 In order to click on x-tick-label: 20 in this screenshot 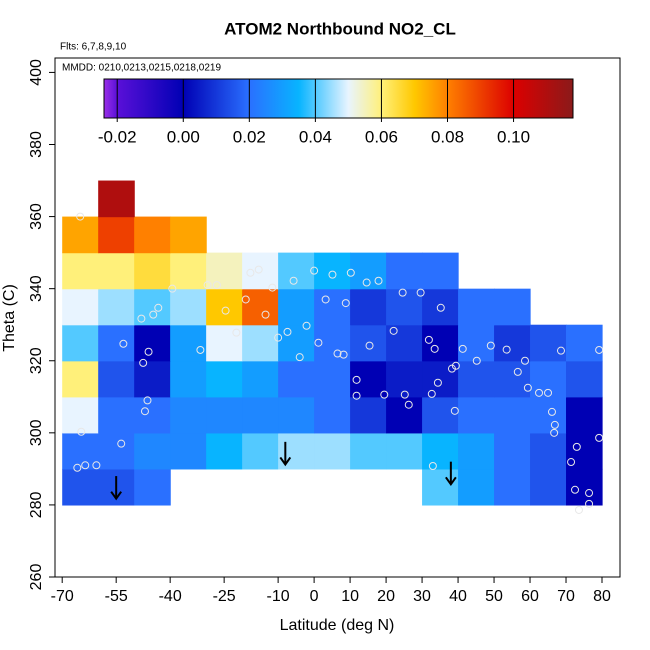, I will do `click(386, 596)`.